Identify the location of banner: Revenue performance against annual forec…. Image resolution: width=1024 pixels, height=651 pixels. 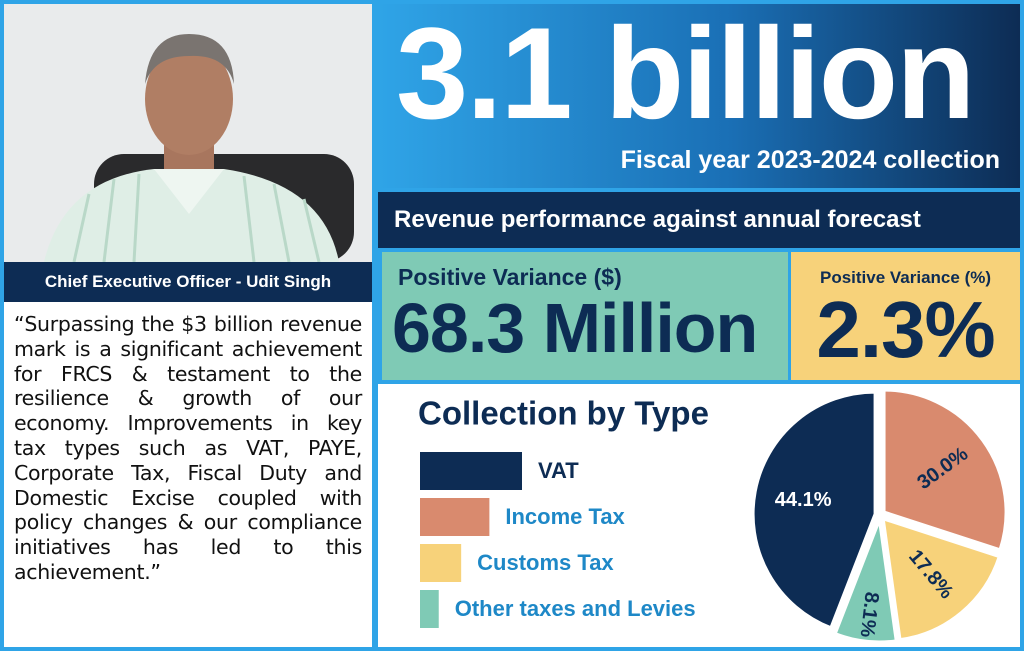
(699, 220).